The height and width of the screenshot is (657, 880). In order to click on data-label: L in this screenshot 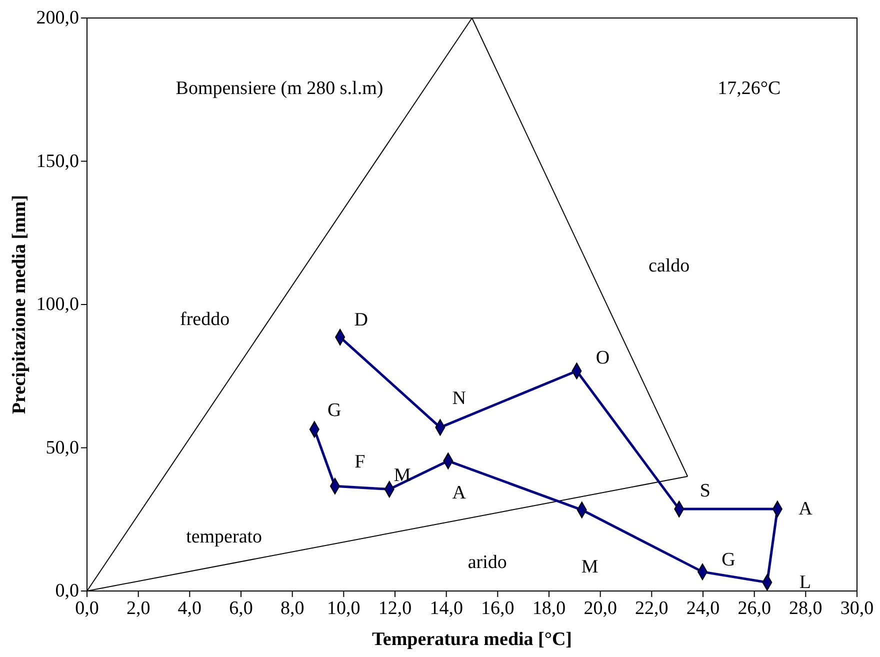, I will do `click(805, 582)`.